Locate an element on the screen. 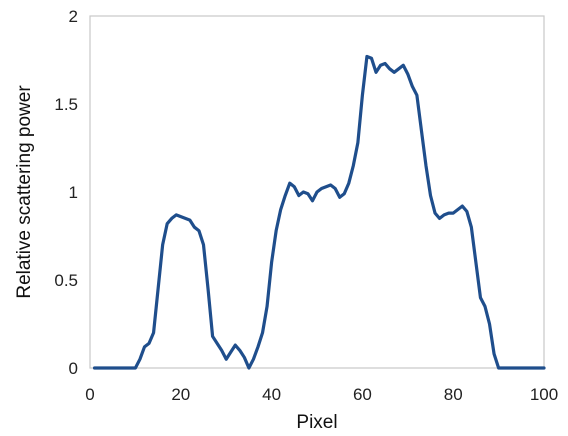 The height and width of the screenshot is (436, 568). x-tick-label: 80 is located at coordinates (453, 394).